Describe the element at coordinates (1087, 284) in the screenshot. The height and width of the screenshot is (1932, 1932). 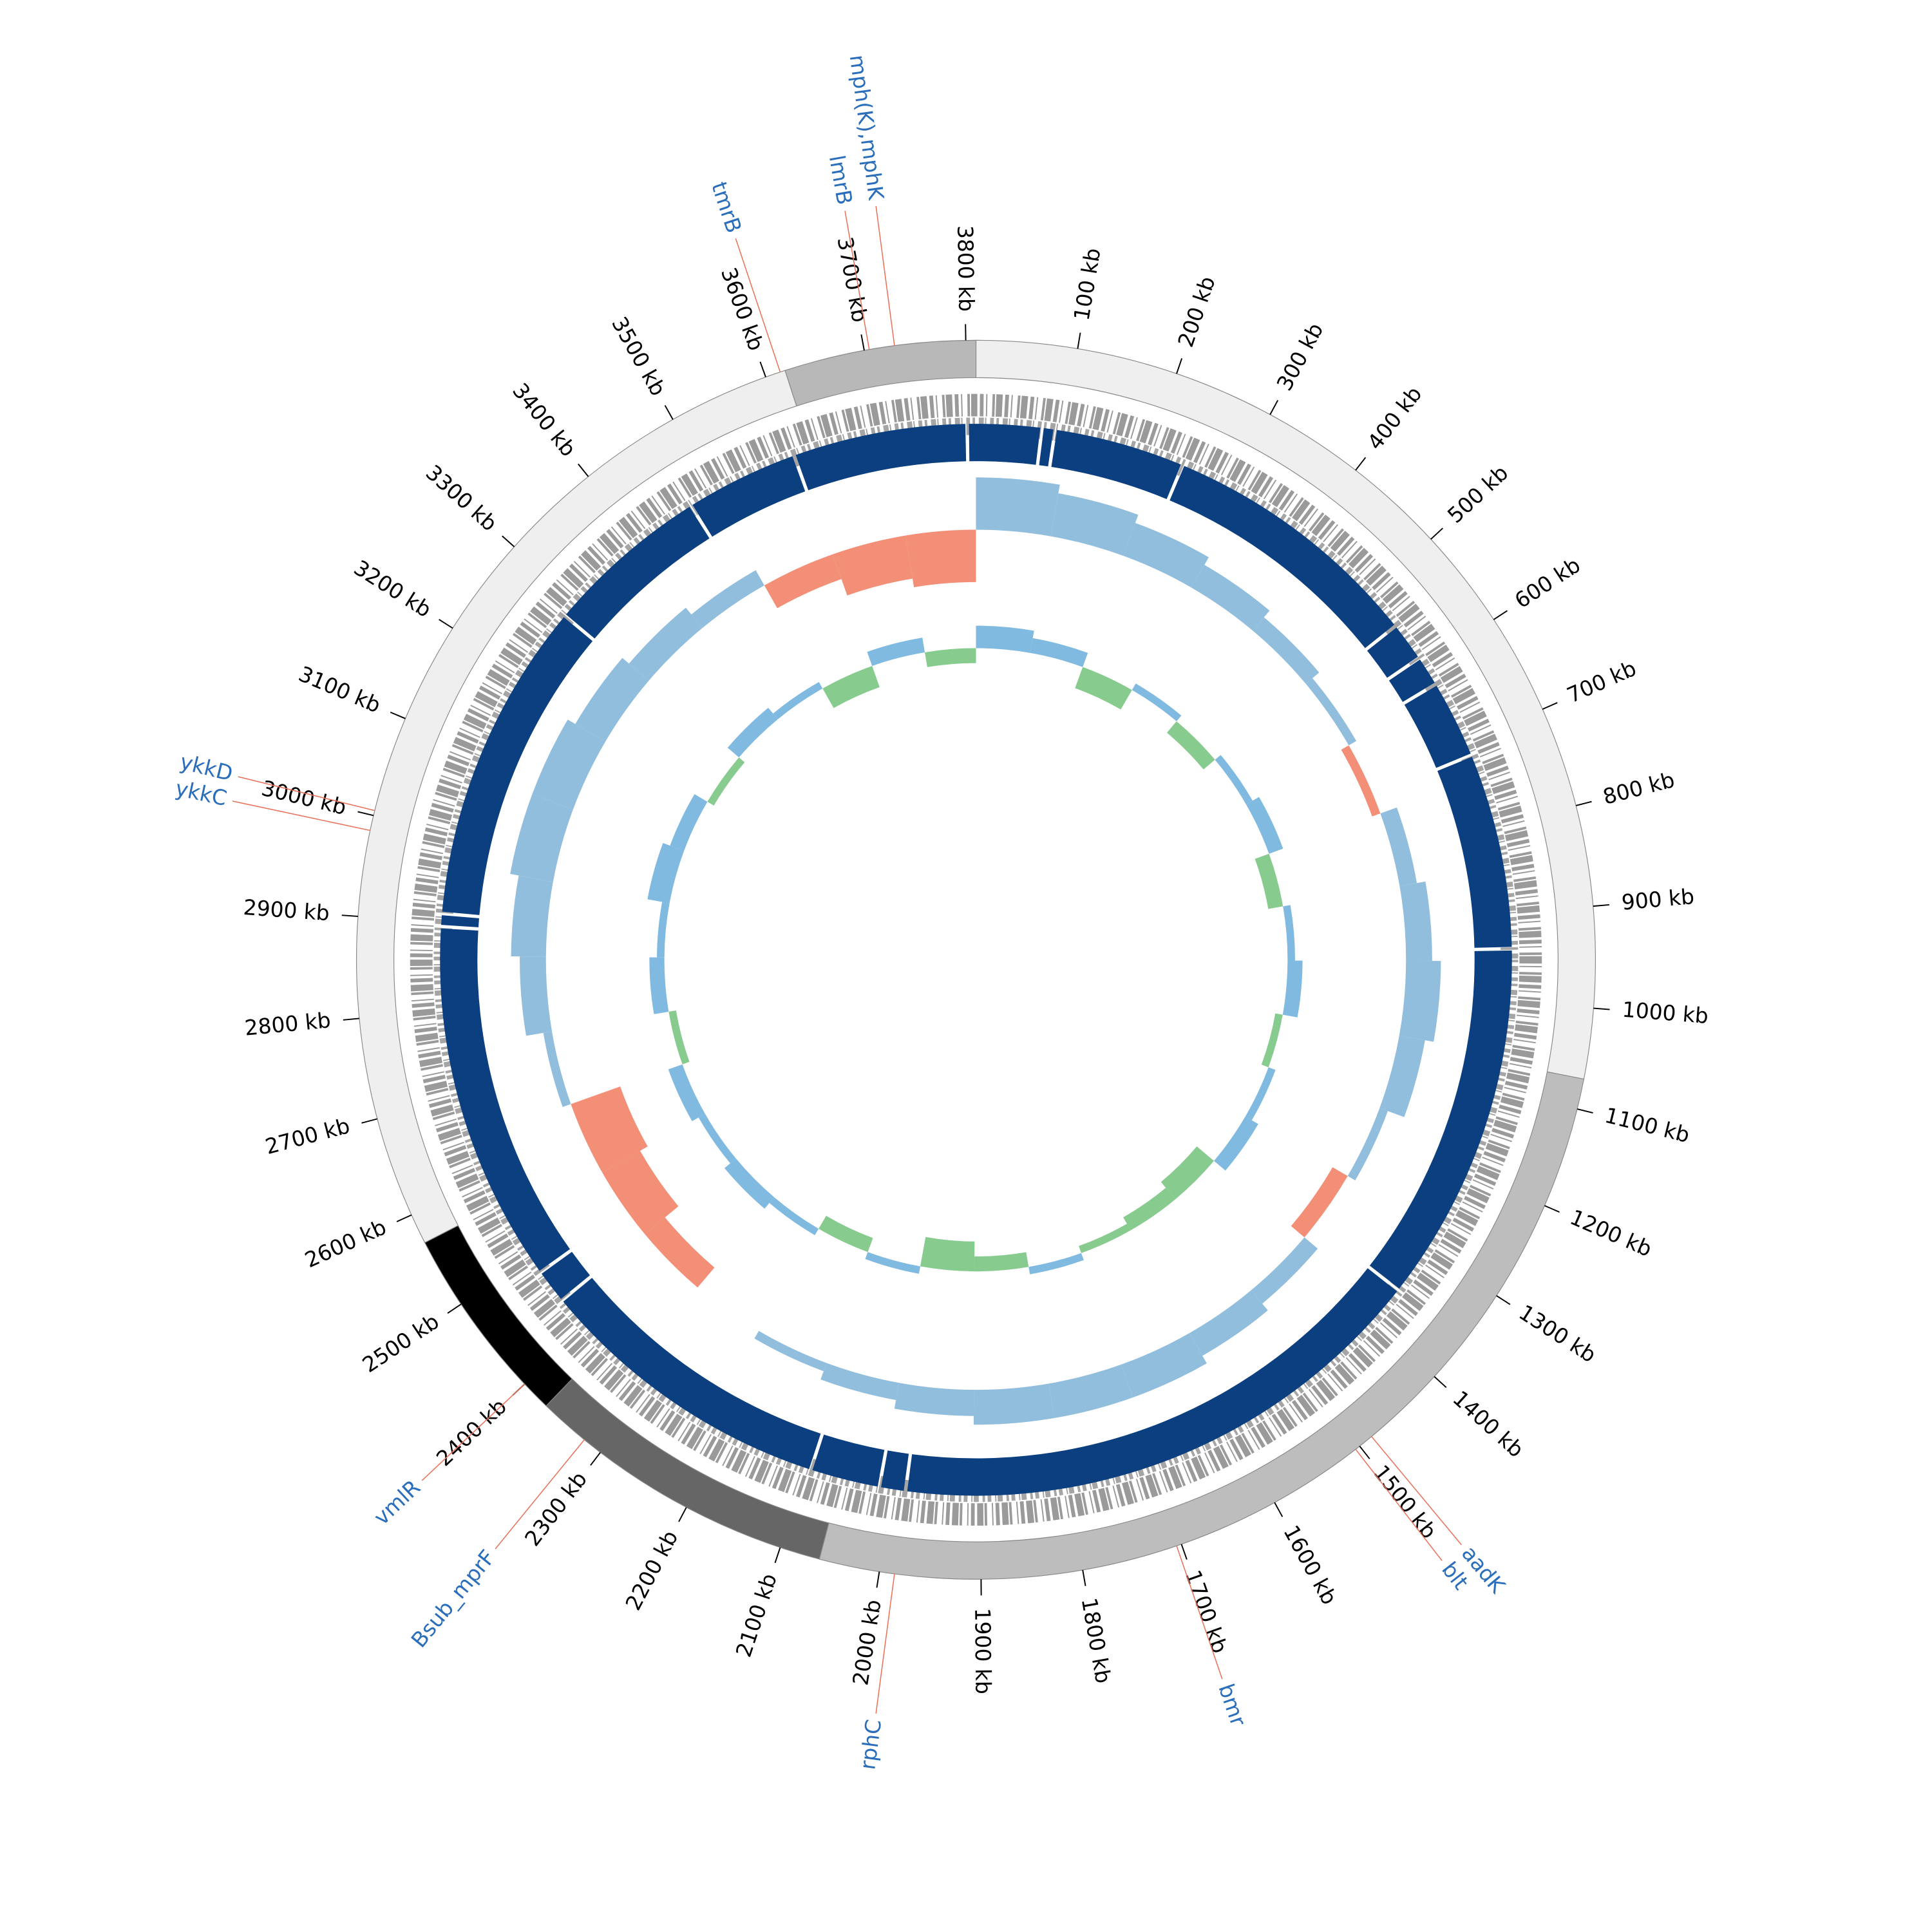
I see `tick-label: 100 kb` at that location.